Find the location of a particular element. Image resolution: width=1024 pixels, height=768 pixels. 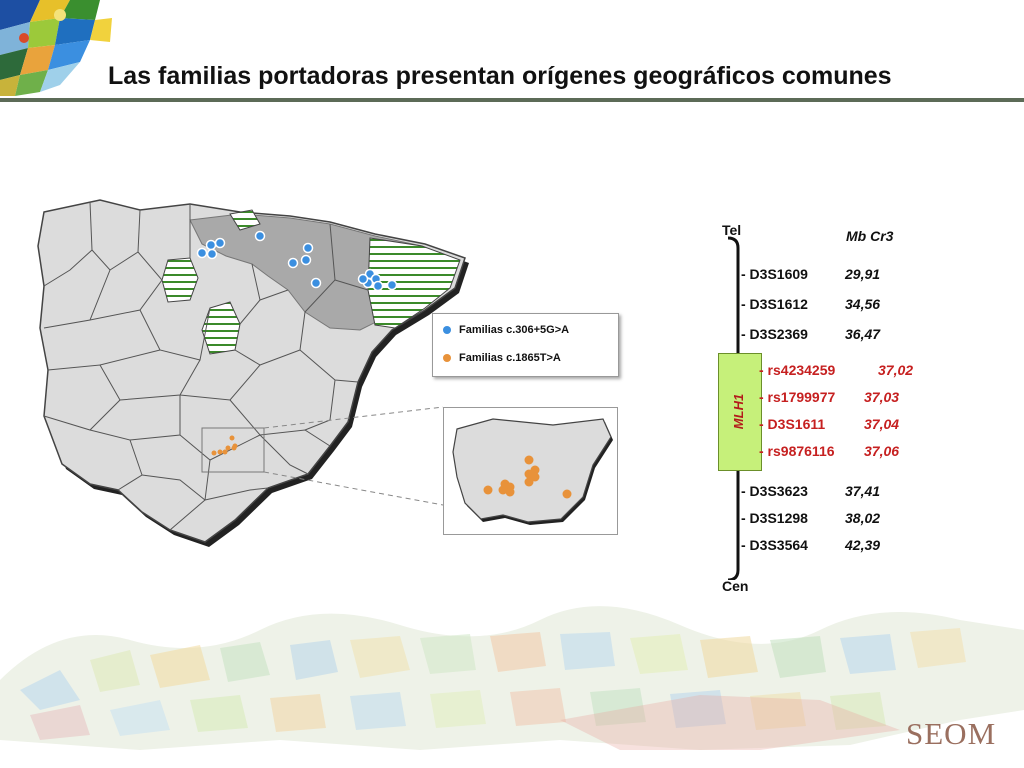

marker-name: - rs9876116 is located at coordinates (797, 451).